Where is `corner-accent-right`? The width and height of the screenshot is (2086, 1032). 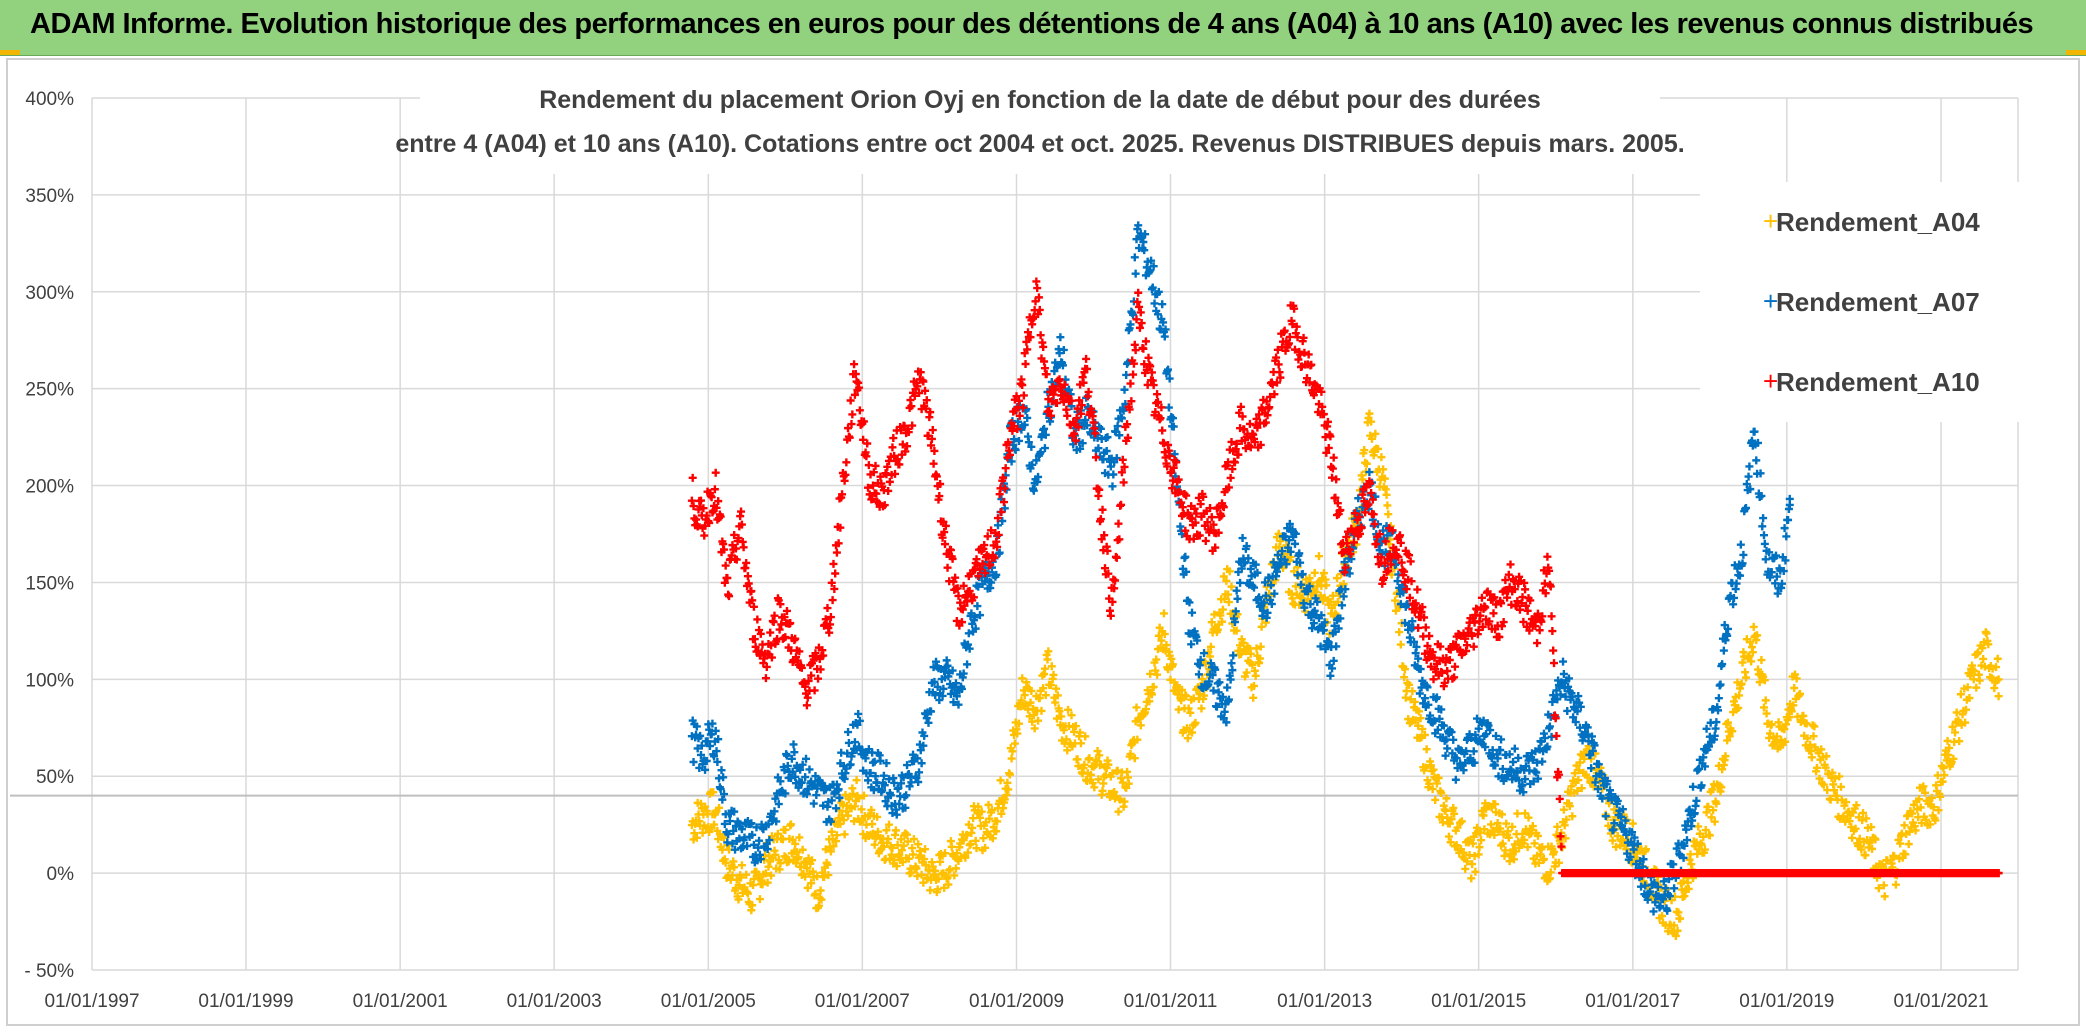
corner-accent-right is located at coordinates (2076, 52).